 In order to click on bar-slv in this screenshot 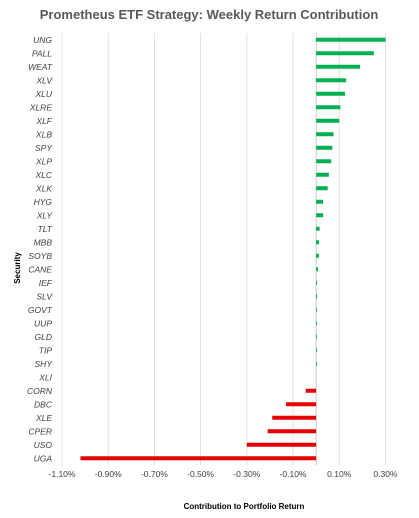, I will do `click(317, 296)`.